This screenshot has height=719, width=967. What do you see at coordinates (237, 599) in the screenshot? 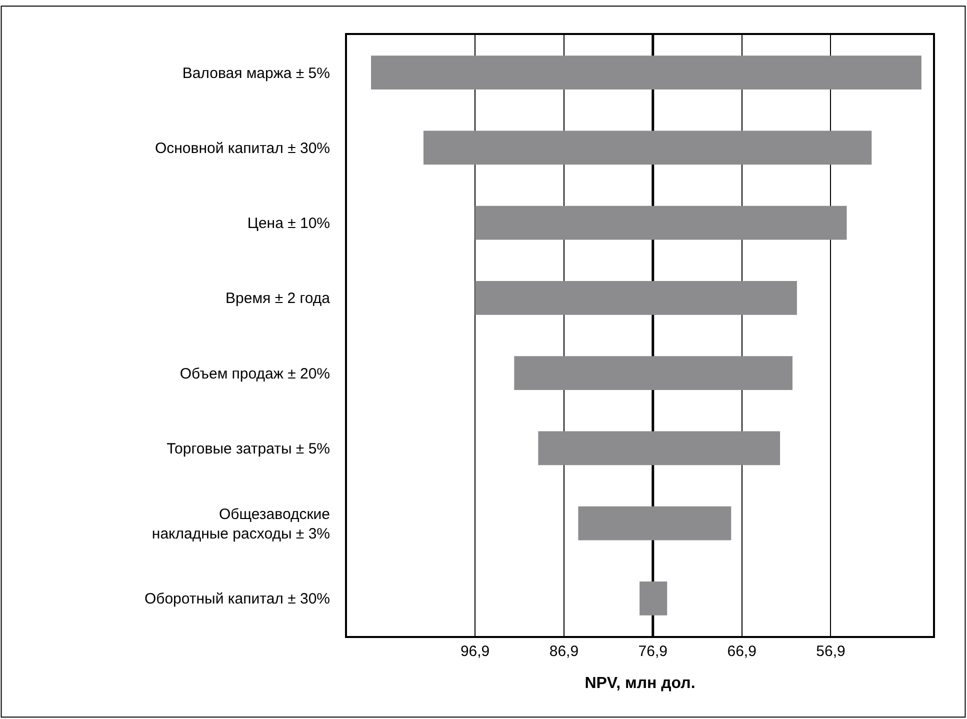
I see `y-tick-label: Оборотный капитал ± 30%` at bounding box center [237, 599].